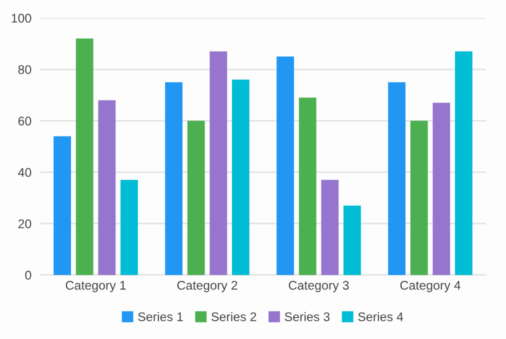 This screenshot has width=506, height=339. What do you see at coordinates (25, 223) in the screenshot?
I see `y-tick-label: 20` at bounding box center [25, 223].